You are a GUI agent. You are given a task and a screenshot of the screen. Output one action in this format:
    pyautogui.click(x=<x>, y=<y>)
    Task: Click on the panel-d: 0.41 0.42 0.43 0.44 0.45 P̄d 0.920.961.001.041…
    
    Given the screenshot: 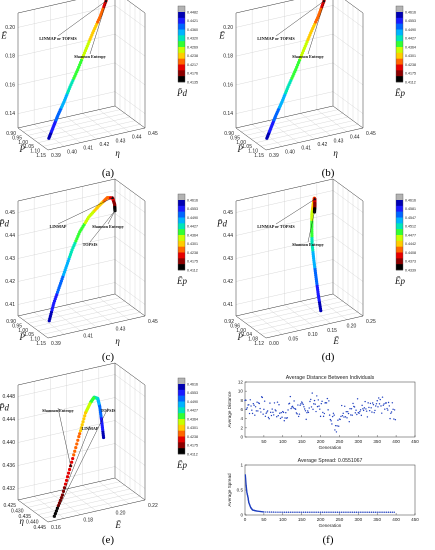 What is the action you would take?
    pyautogui.click(x=316, y=262)
    